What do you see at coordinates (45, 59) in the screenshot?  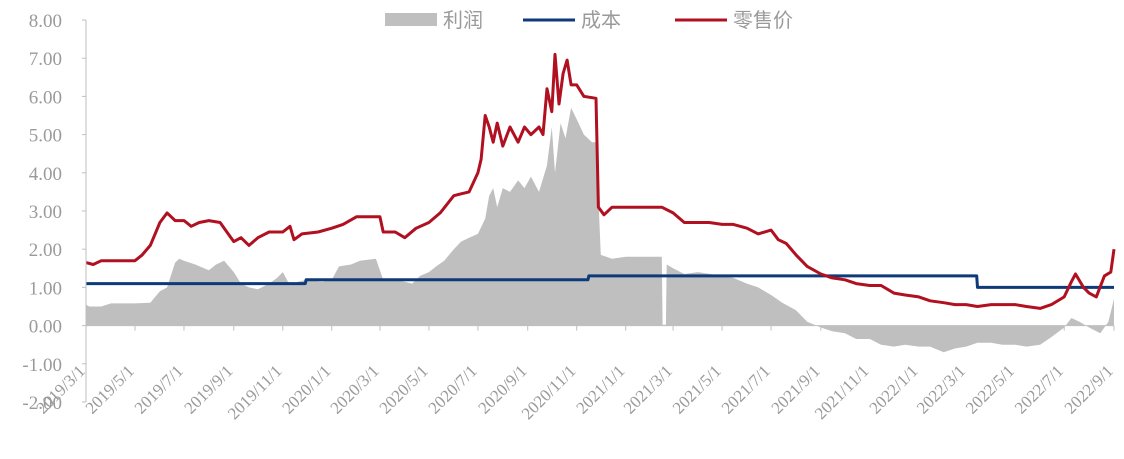 I see `y-tick-label-1: 7.00` at bounding box center [45, 59].